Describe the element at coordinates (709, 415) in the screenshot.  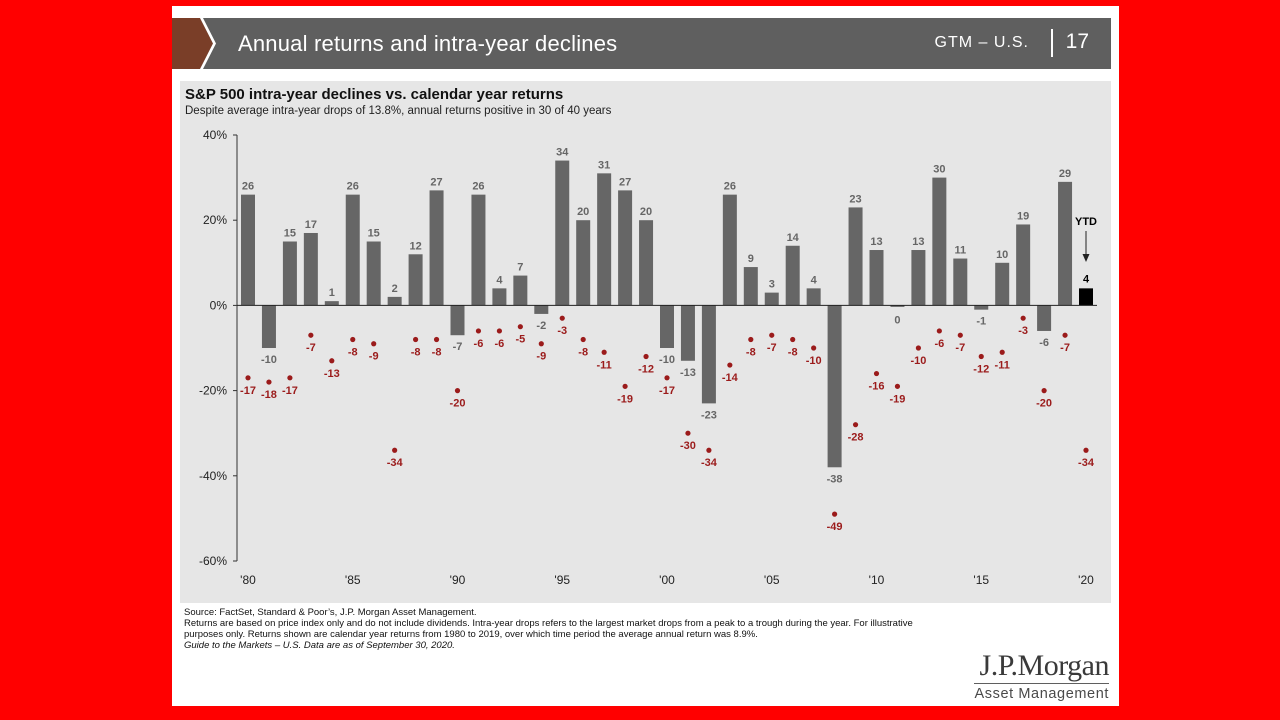
I see `return-label: -23` at that location.